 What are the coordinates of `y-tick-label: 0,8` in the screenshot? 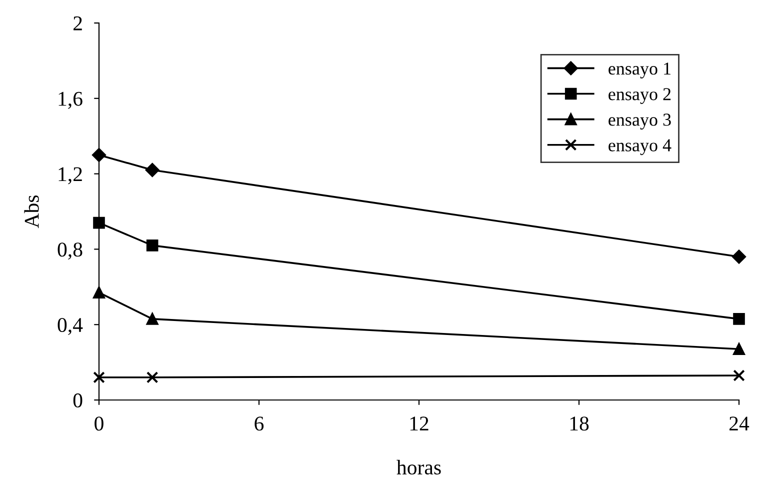 It's located at (70, 251).